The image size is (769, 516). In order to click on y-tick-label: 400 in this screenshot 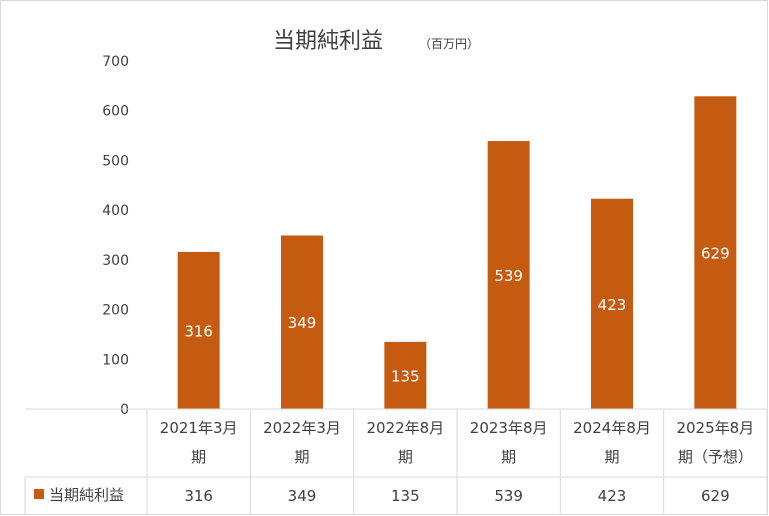, I will do `click(115, 211)`.